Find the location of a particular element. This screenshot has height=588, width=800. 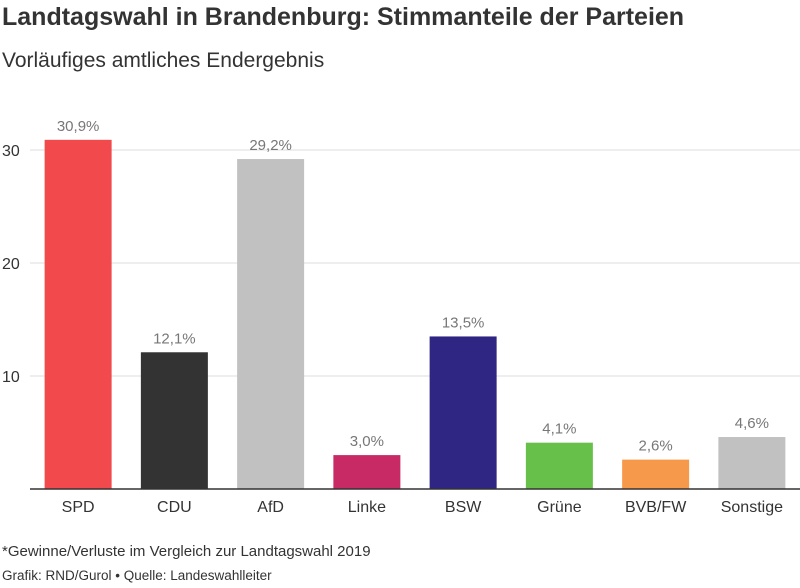

bar-value-label: 30,9% is located at coordinates (78, 126).